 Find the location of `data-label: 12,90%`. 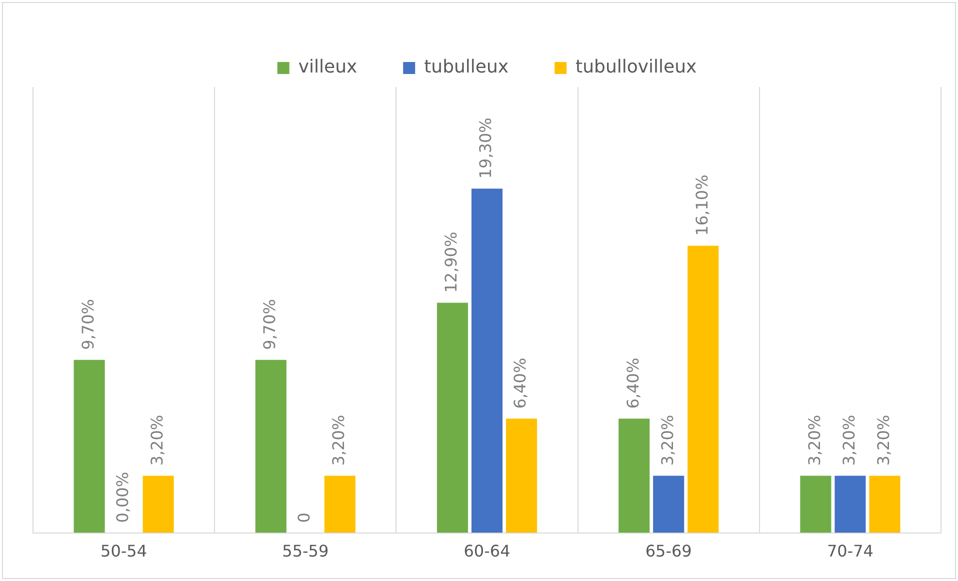

data-label: 12,90% is located at coordinates (451, 262).